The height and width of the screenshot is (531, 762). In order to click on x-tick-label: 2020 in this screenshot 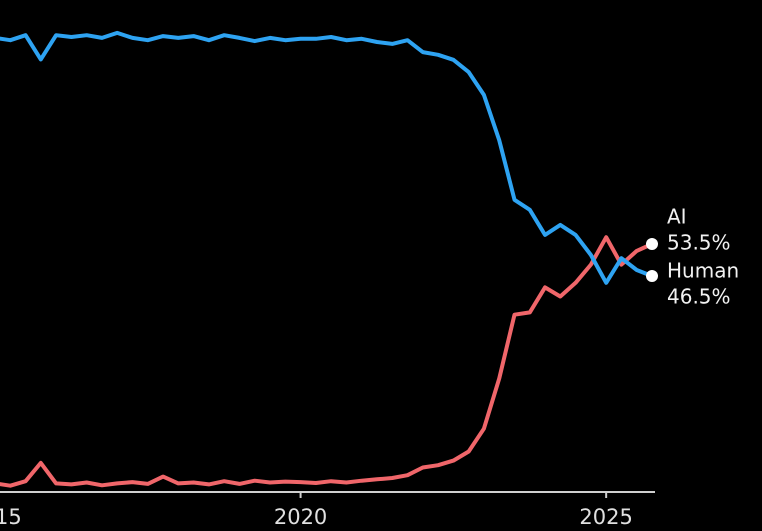, I will do `click(300, 517)`.